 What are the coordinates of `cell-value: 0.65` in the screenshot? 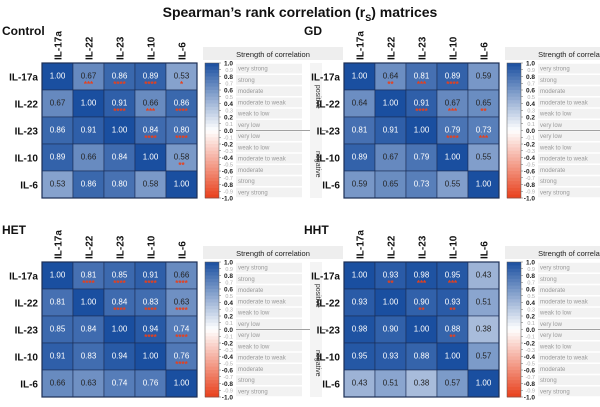 It's located at (391, 184).